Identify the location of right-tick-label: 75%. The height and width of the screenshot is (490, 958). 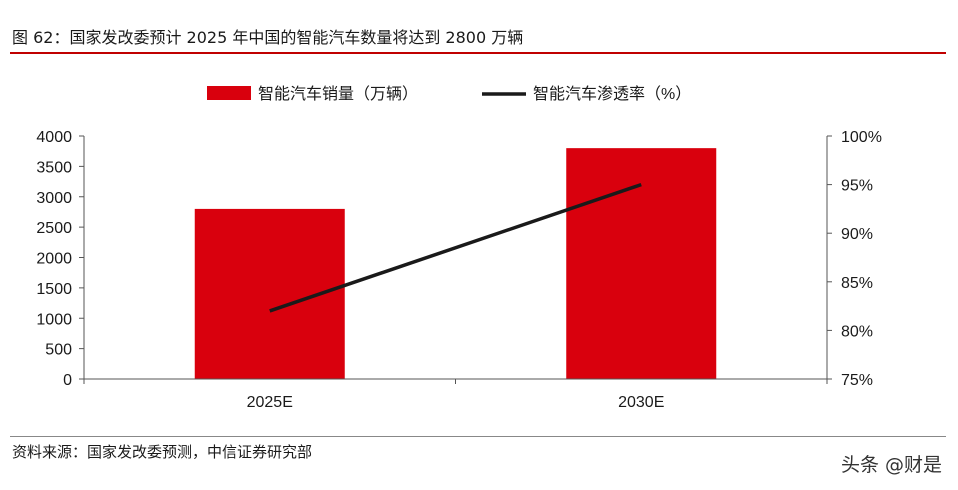
(857, 380).